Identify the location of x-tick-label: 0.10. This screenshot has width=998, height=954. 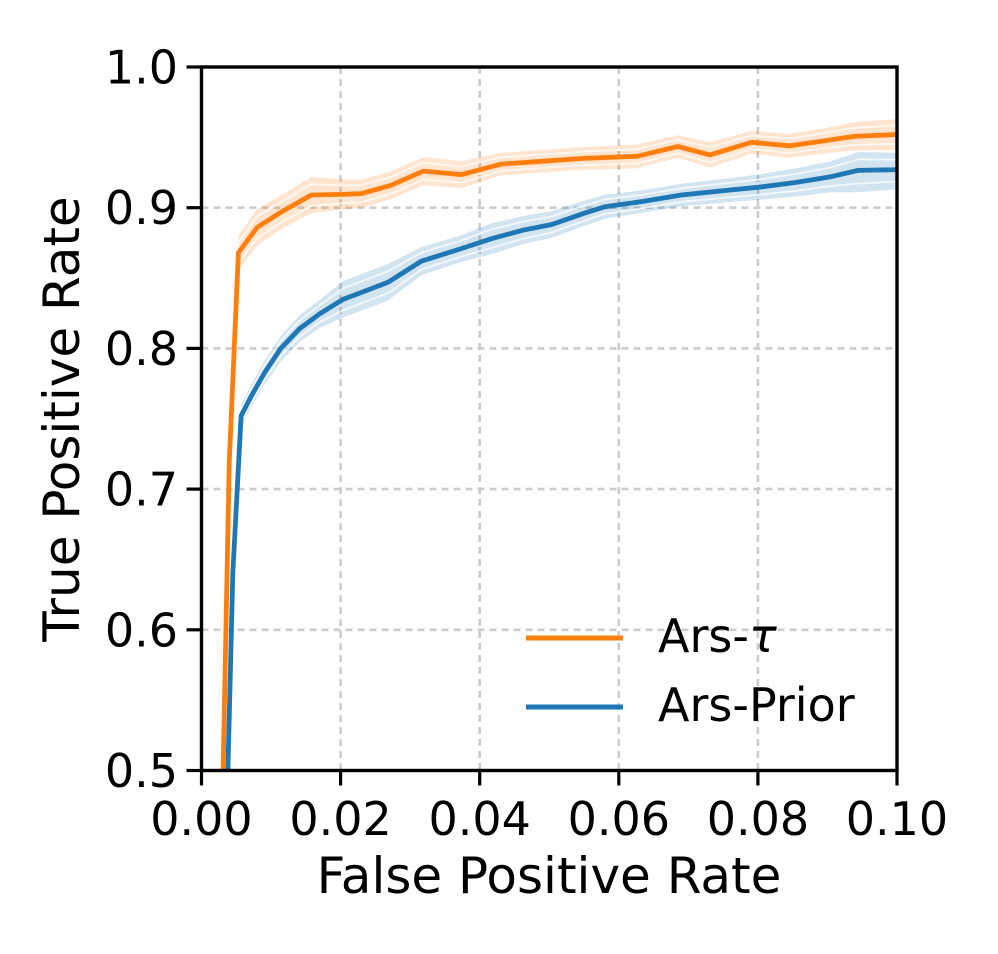
(897, 819).